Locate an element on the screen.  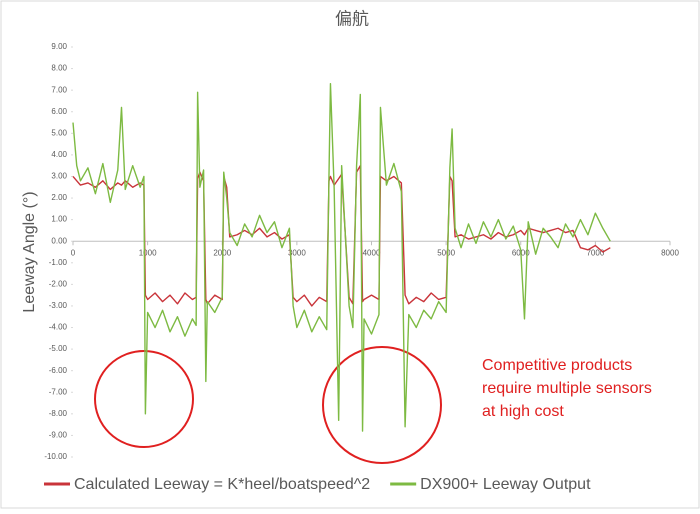
y-tick-label: -3.00 is located at coordinates (58, 305).